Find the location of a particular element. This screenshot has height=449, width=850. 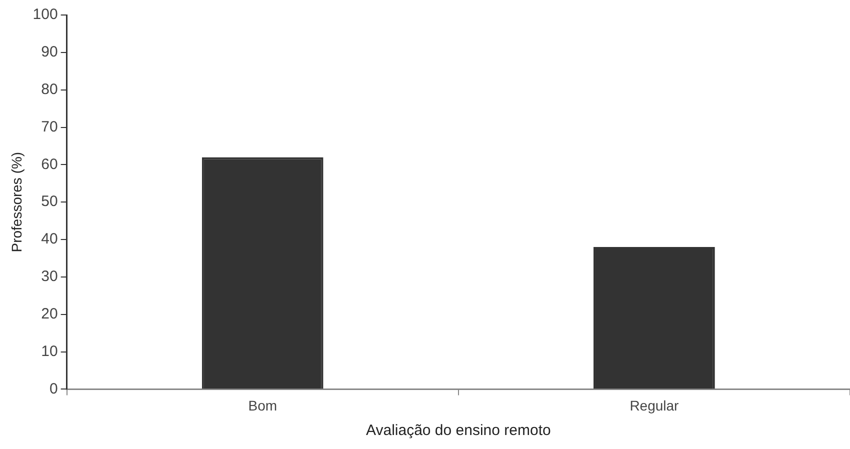

x-tick-label: Bom is located at coordinates (263, 405).